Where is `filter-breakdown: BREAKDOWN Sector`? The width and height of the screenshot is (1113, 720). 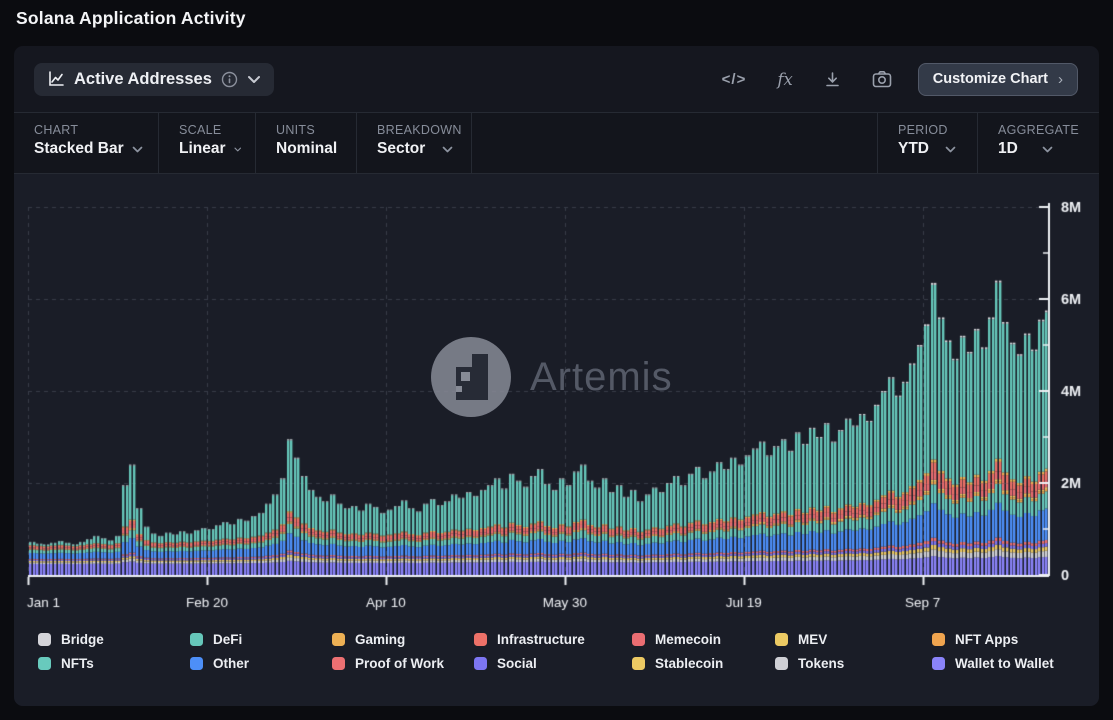
filter-breakdown: BREAKDOWN Sector is located at coordinates (414, 143).